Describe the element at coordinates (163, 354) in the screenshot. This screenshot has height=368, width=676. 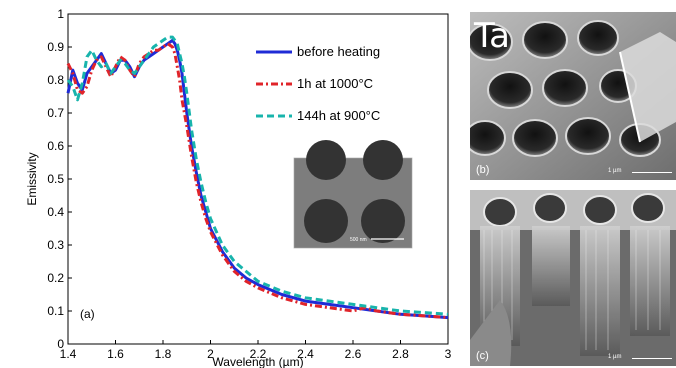
I see `x-tick-label: 1.8` at that location.